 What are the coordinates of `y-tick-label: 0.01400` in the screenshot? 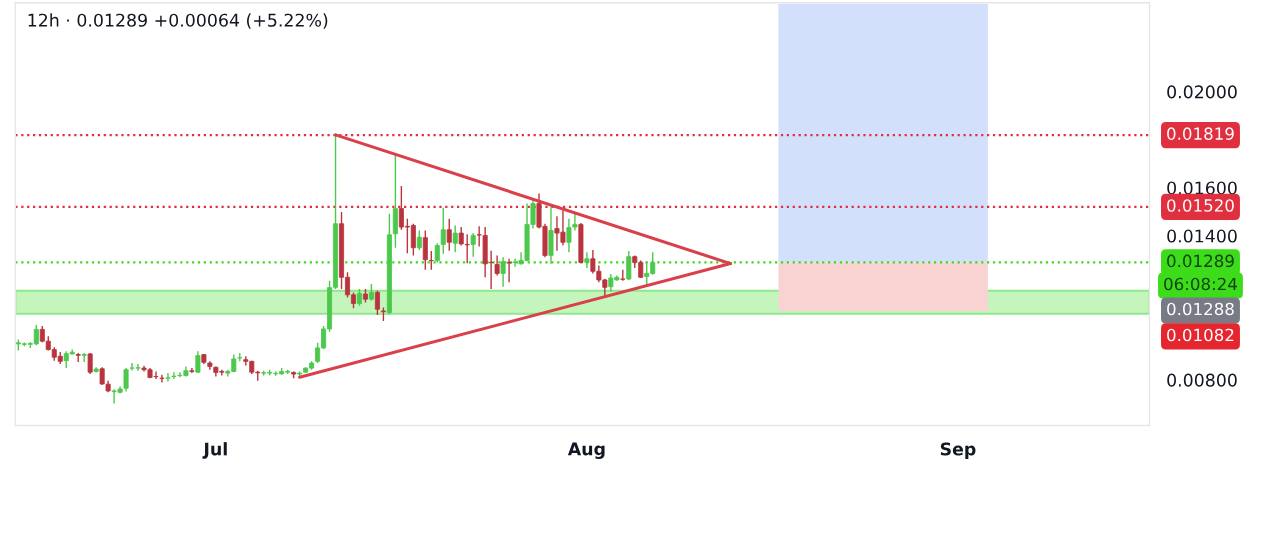 It's located at (1202, 236).